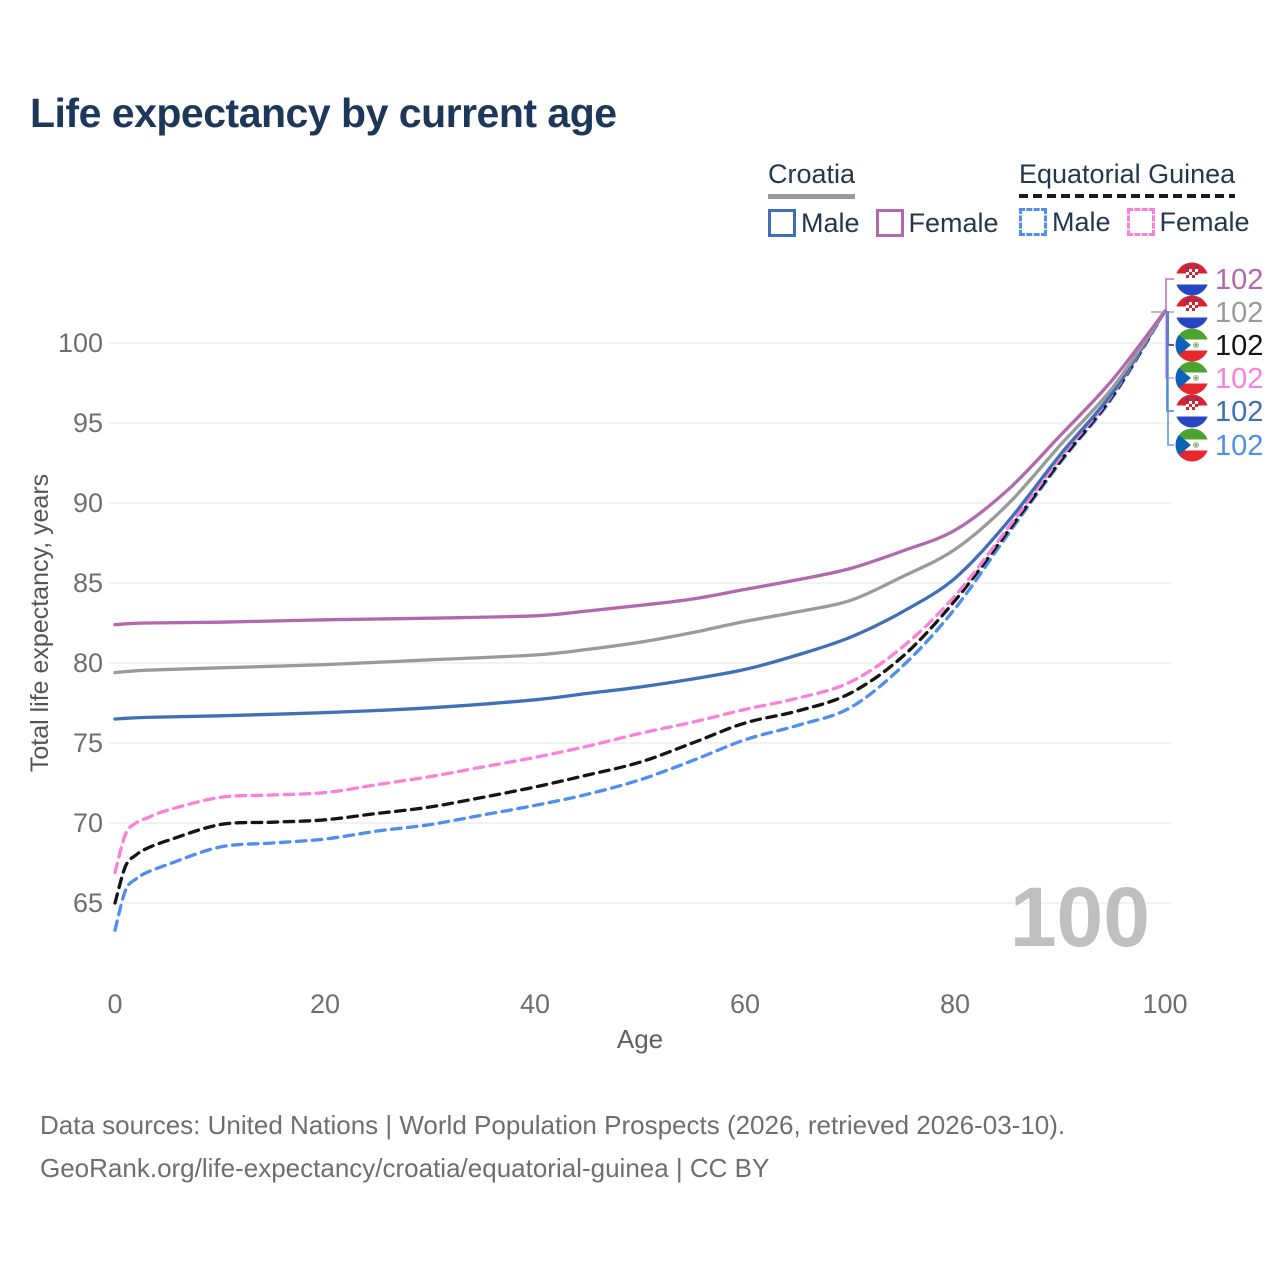 This screenshot has width=1280, height=1280. I want to click on flag-icon-equatorial-guinea-male, so click(1192, 445).